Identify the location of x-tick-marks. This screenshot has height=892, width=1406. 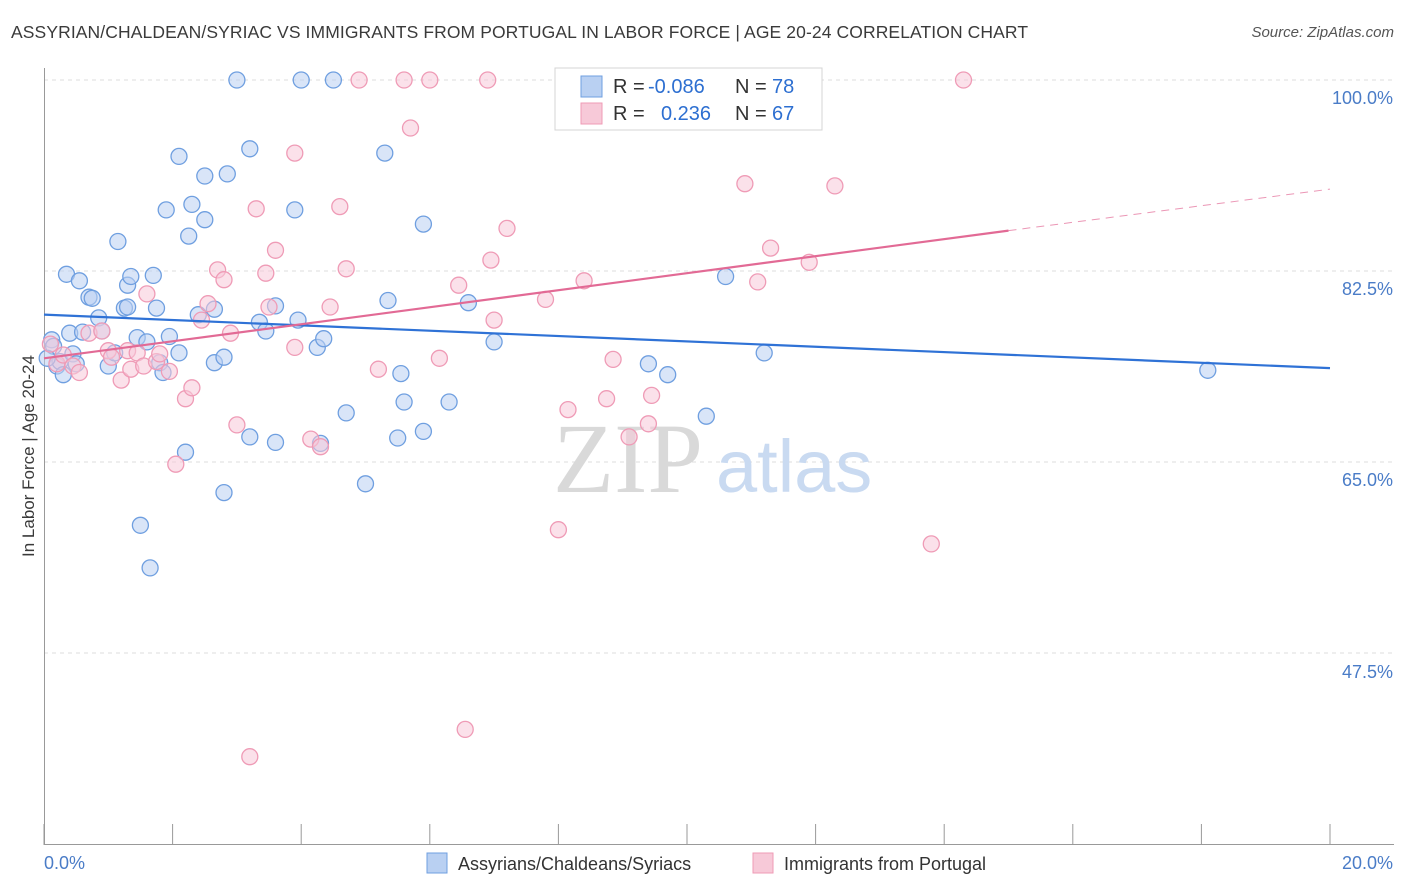
(687, 834).